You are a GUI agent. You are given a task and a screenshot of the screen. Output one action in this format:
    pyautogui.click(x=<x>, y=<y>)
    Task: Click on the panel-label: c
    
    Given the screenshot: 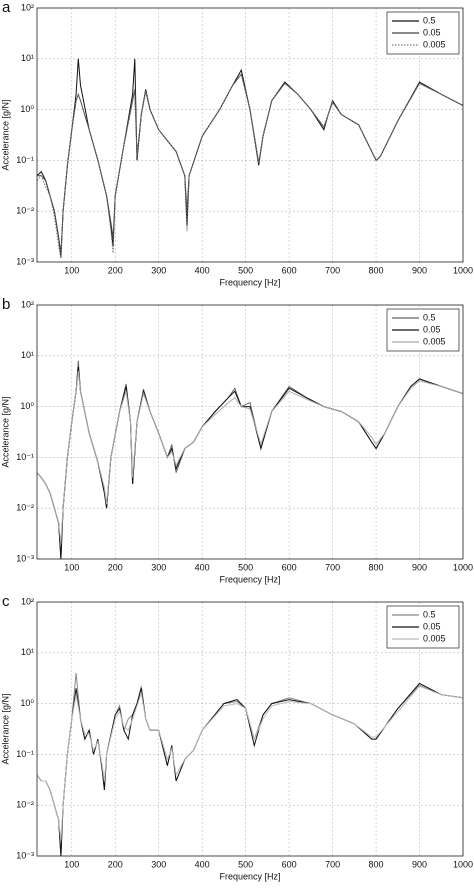 What is the action you would take?
    pyautogui.click(x=6, y=601)
    